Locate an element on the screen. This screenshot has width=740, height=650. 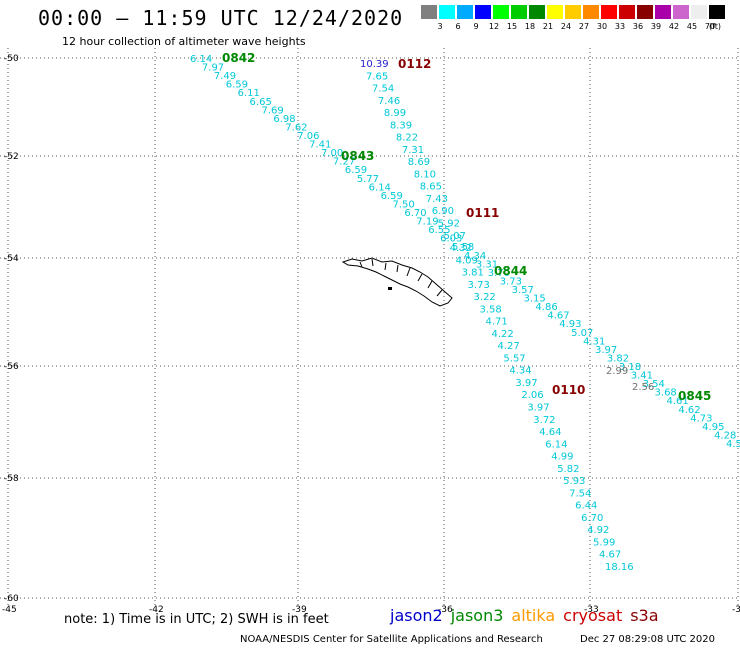
track-b-swh: 4.09 is located at coordinates (467, 260).